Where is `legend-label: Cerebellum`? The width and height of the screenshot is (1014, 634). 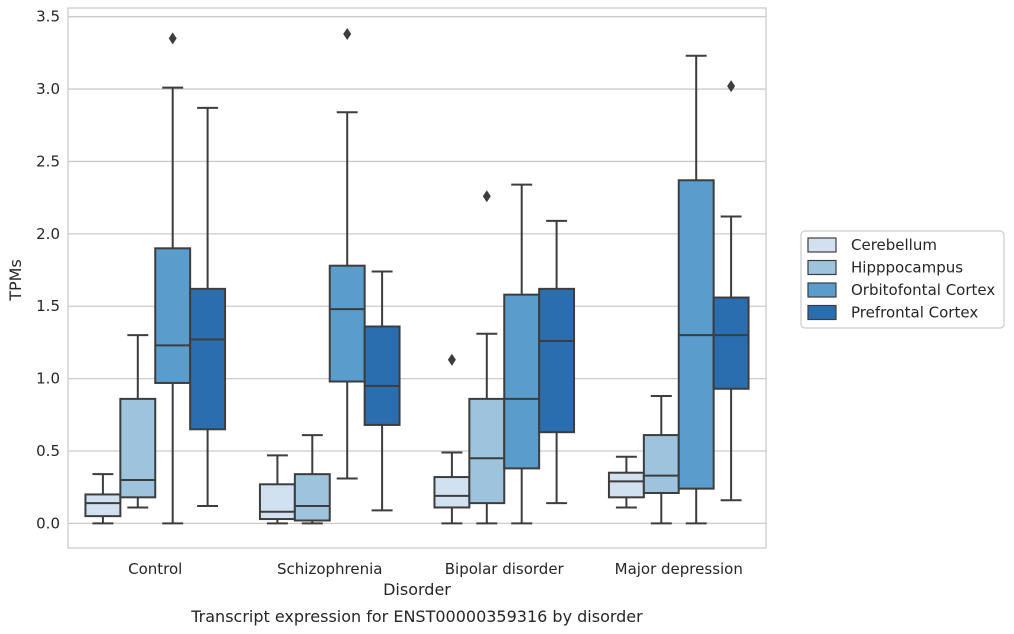 legend-label: Cerebellum is located at coordinates (894, 245).